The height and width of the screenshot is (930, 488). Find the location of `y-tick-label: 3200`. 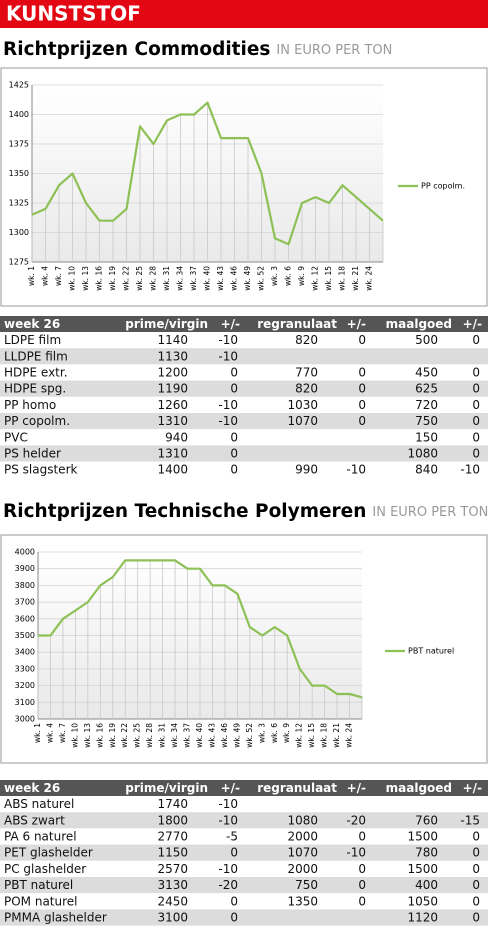

y-tick-label: 3200 is located at coordinates (25, 685).